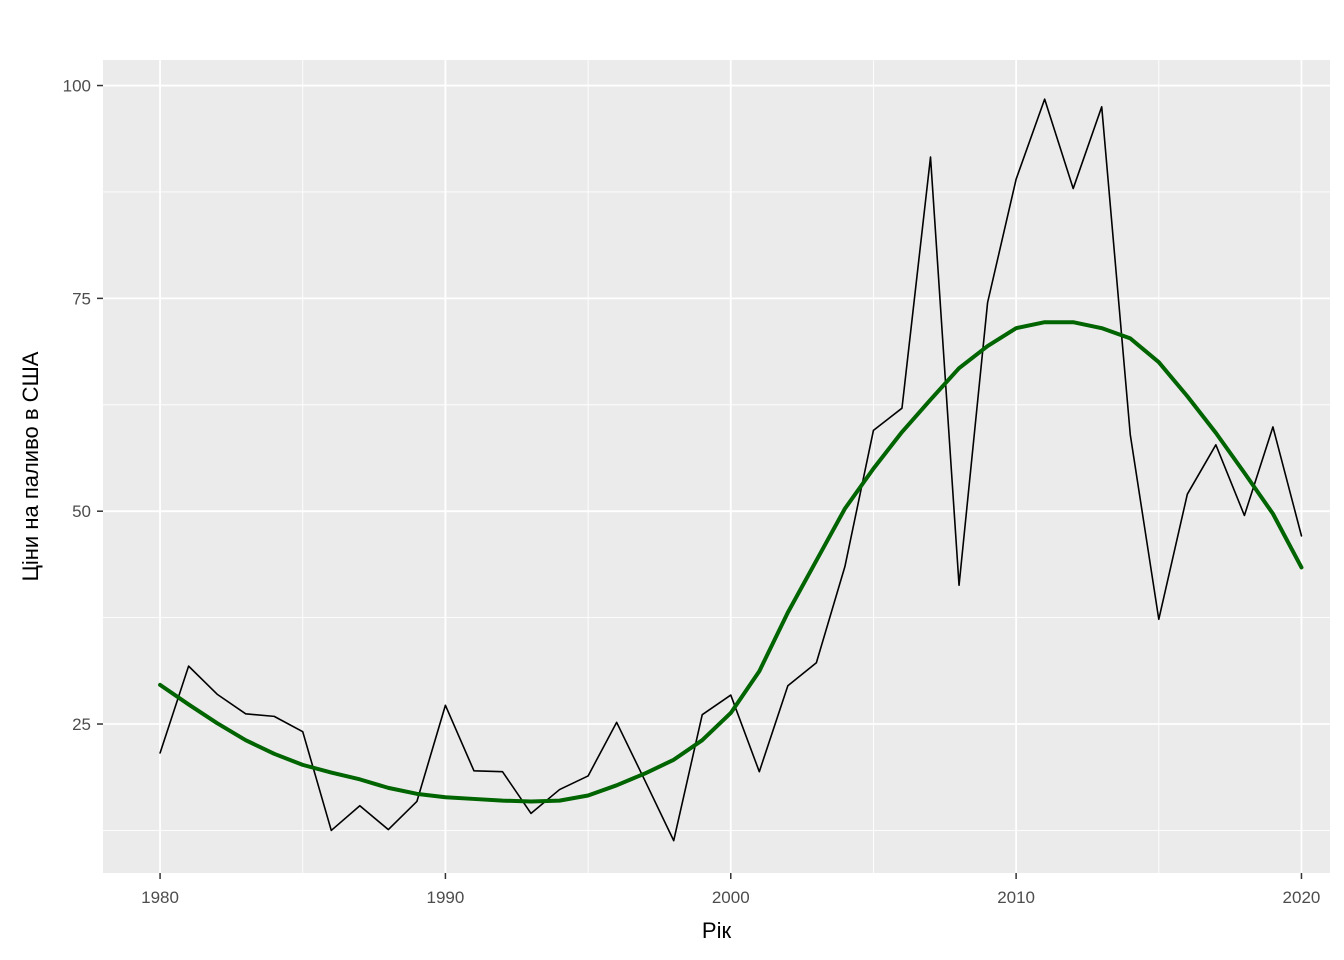 This screenshot has width=1344, height=960. I want to click on x-tick-label: 1990, so click(446, 897).